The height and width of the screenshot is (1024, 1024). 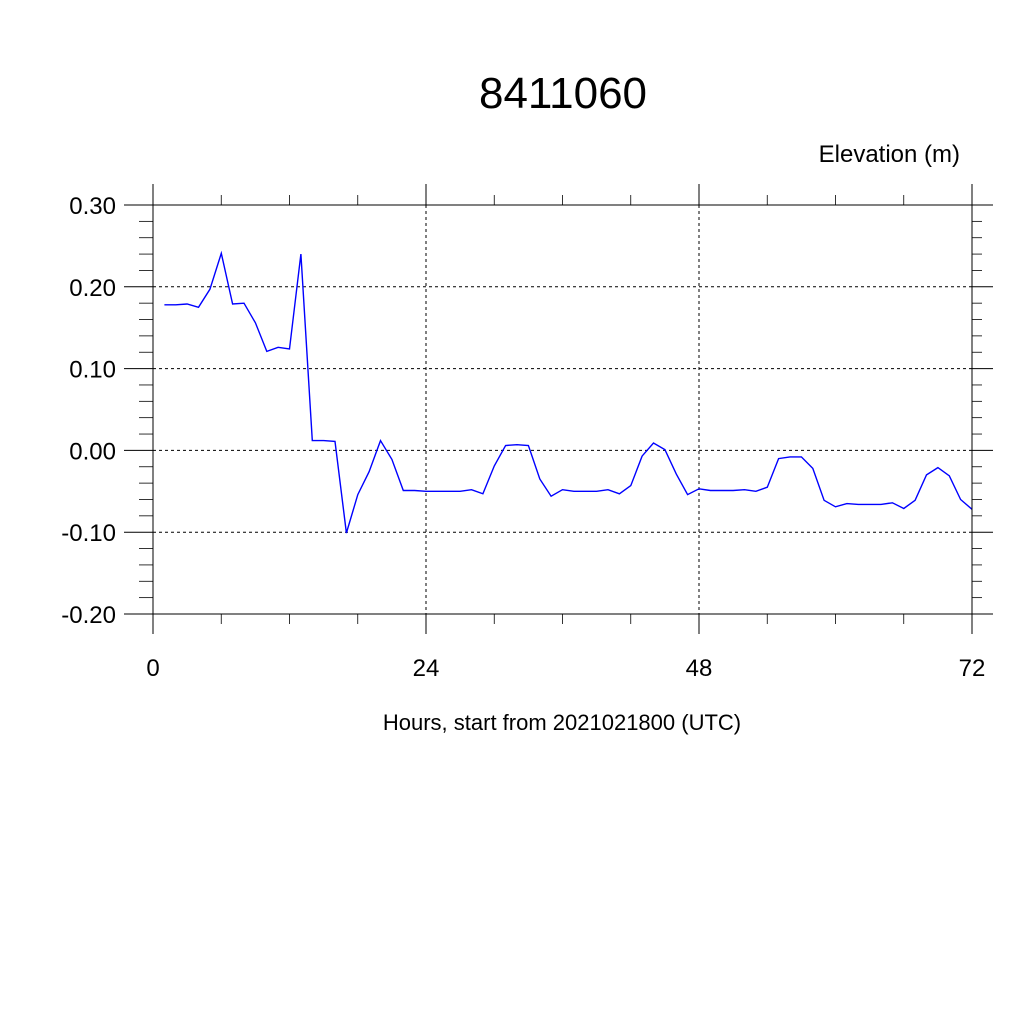 What do you see at coordinates (92, 206) in the screenshot?
I see `y-tick-label: 0.30` at bounding box center [92, 206].